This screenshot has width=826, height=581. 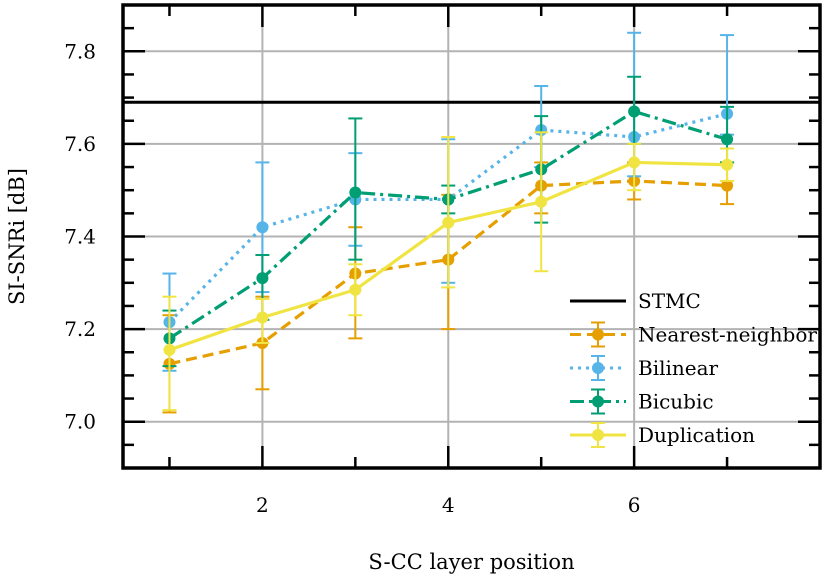 I want to click on y-tick-label: 7.8, so click(x=80, y=51).